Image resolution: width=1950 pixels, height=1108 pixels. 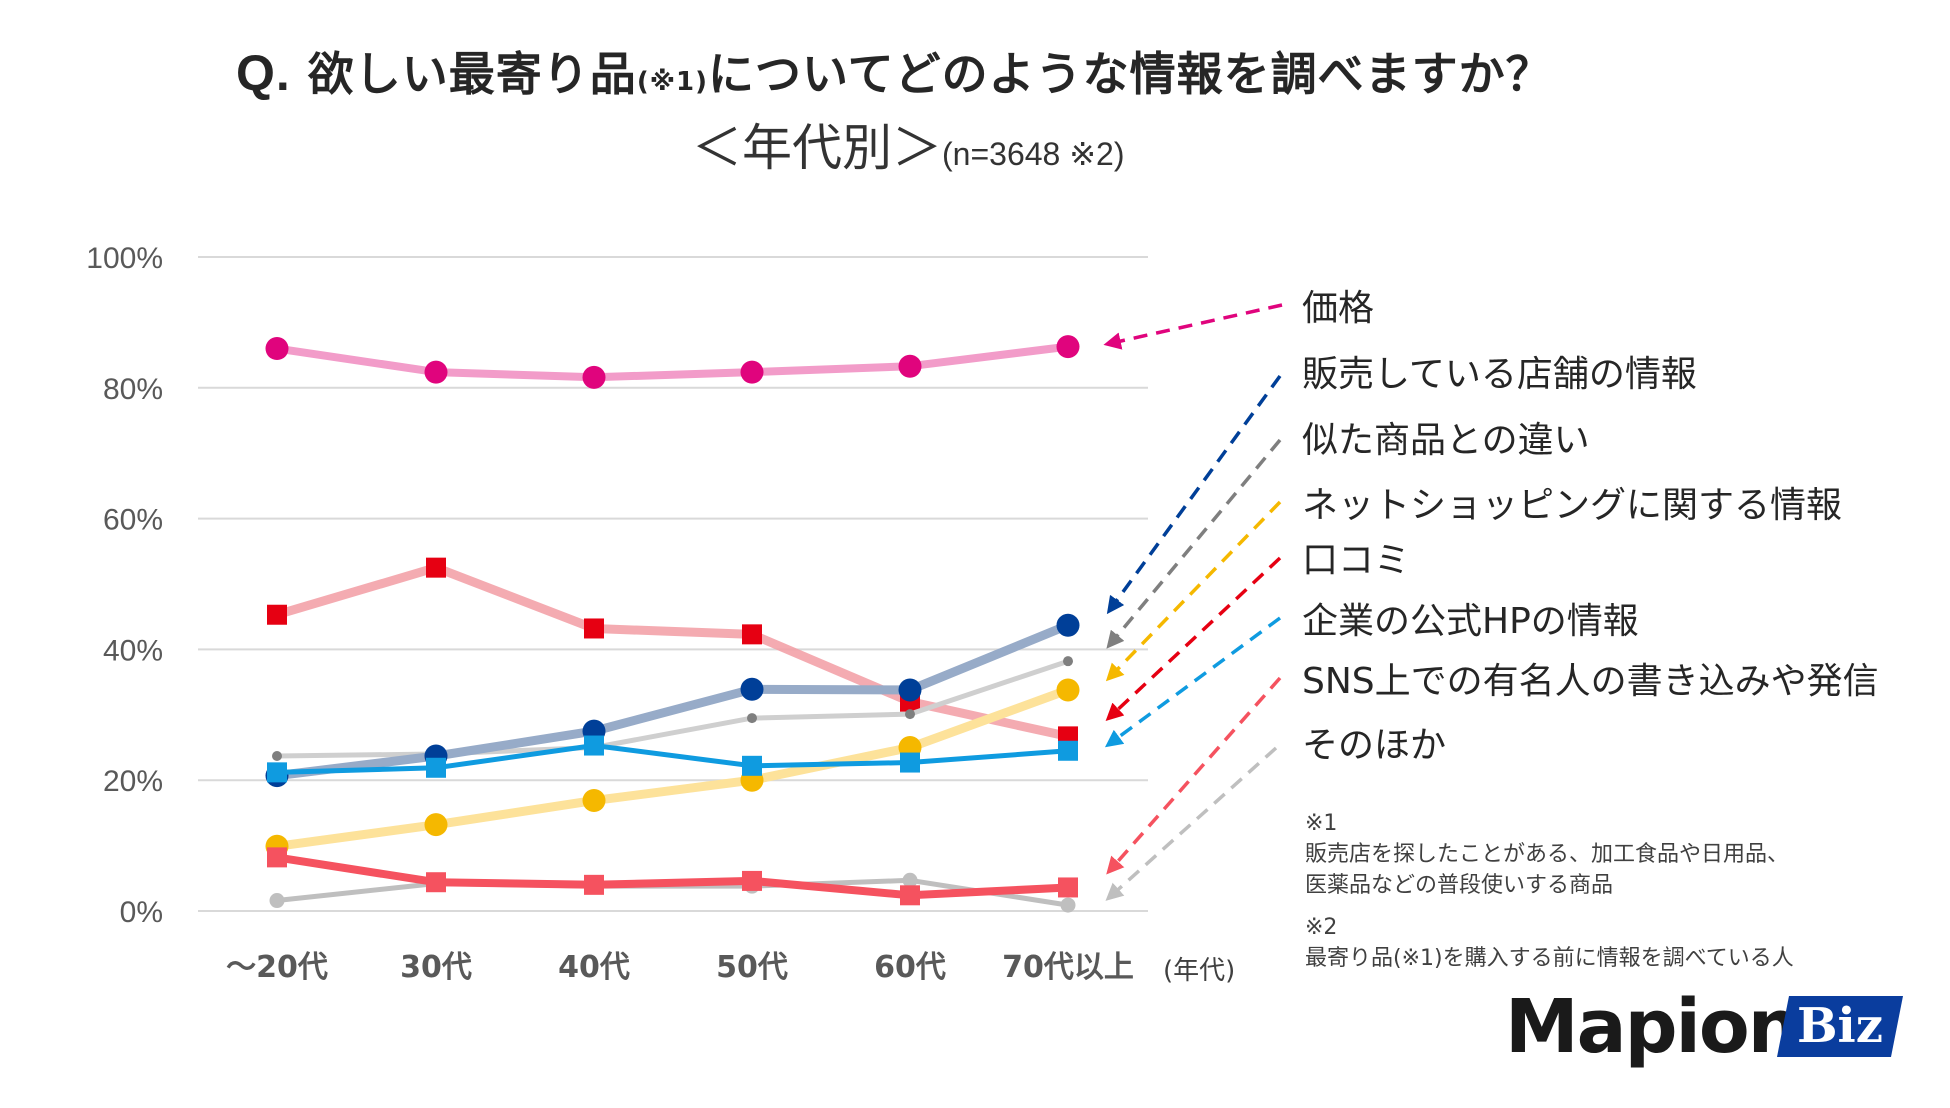 What do you see at coordinates (124, 585) in the screenshot?
I see `y-axis: 0% 20% 40% 60% 80% 100%` at bounding box center [124, 585].